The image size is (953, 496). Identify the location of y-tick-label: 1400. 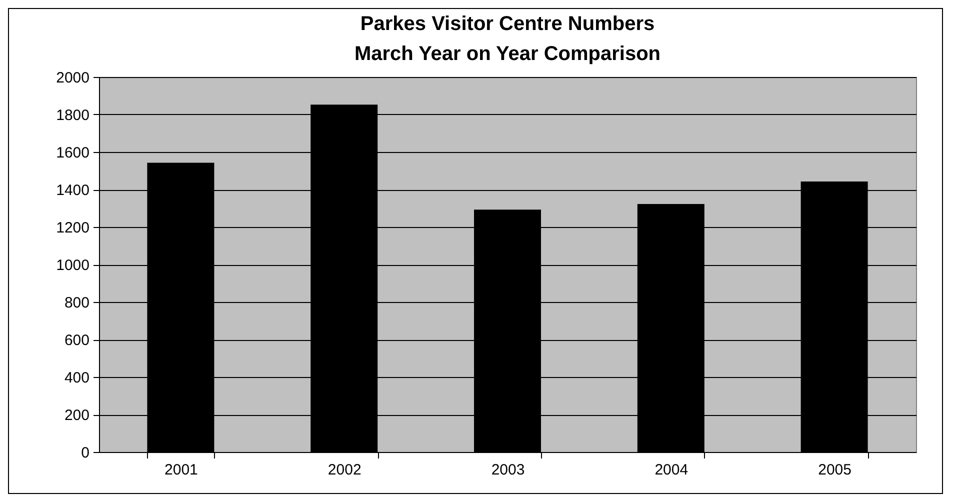
(73, 190).